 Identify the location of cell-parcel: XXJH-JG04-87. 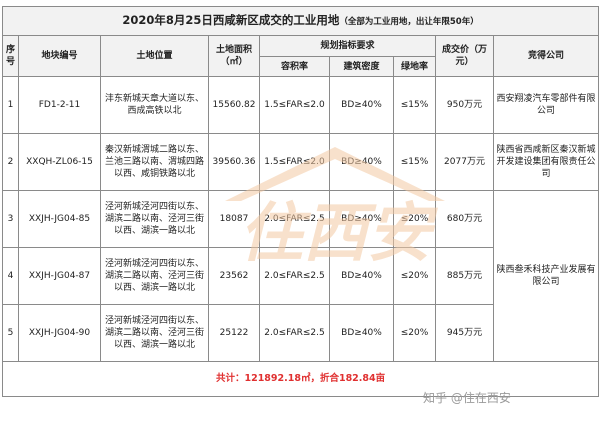
(59, 276).